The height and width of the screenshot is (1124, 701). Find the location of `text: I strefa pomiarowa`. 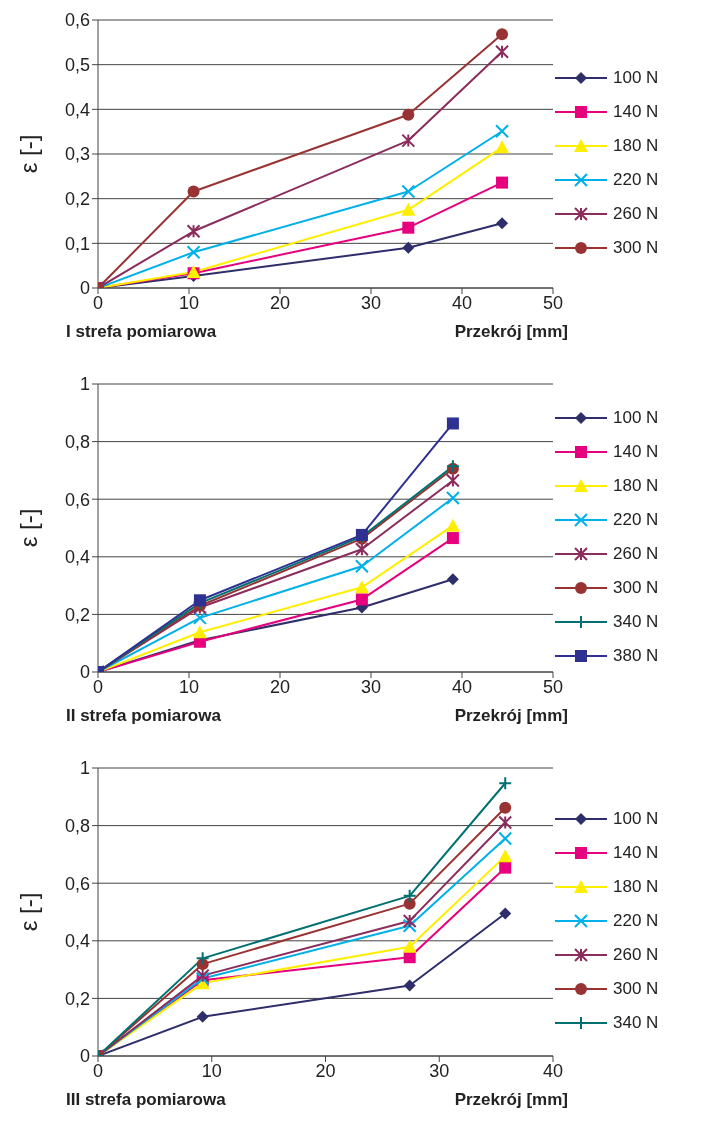

text: I strefa pomiarowa is located at coordinates (141, 332).